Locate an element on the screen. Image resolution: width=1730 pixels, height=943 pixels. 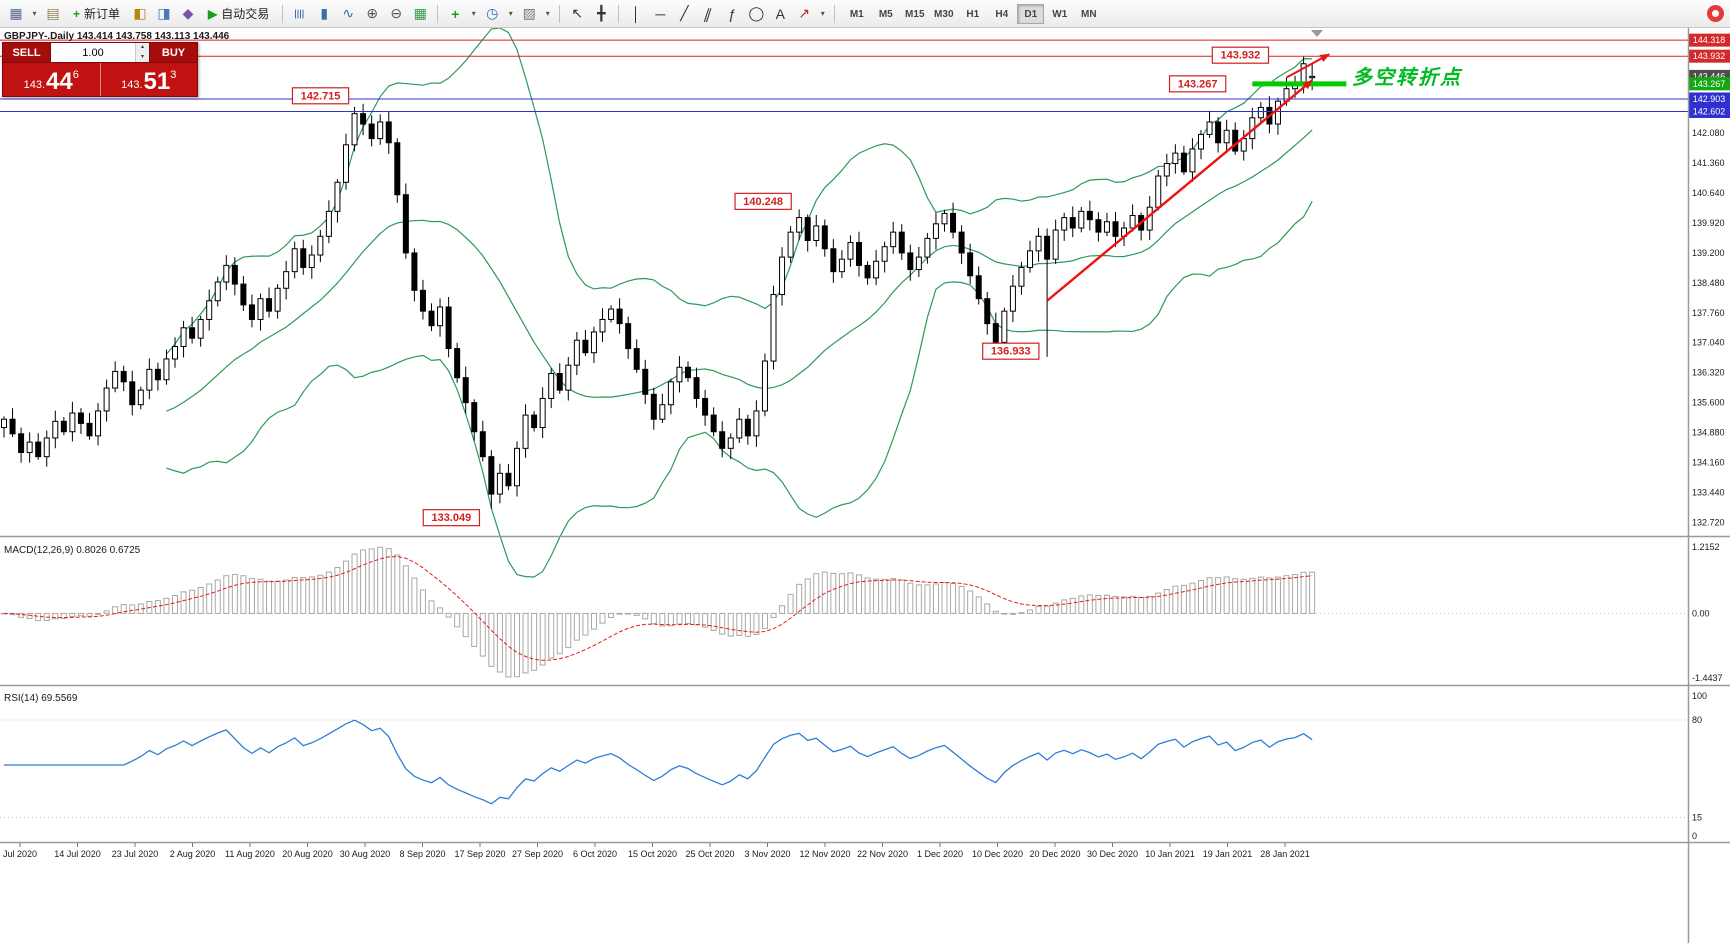
periods-icon: ◷ is located at coordinates (492, 13).